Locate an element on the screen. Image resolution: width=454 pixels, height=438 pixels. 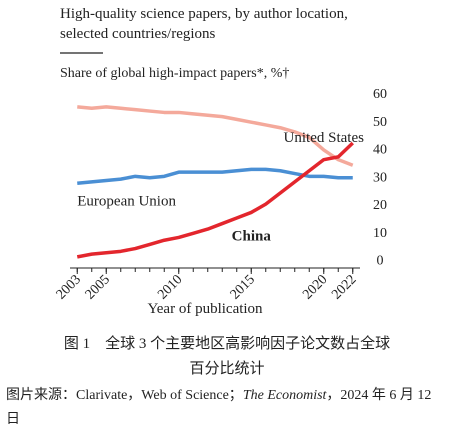
caption: 图 1 全球 3 个主要地区高影响因子论文数占全球 is located at coordinates (227, 344).